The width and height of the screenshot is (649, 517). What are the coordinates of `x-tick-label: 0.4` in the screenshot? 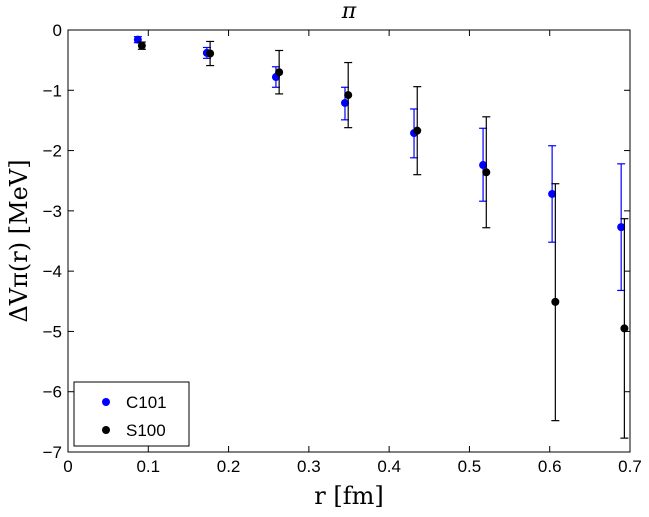 It's located at (389, 466).